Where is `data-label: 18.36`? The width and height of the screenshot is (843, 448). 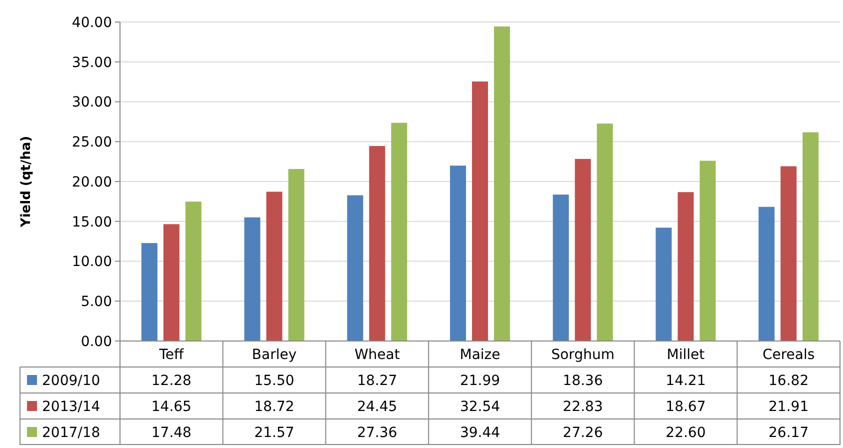
data-label: 18.36 is located at coordinates (582, 380).